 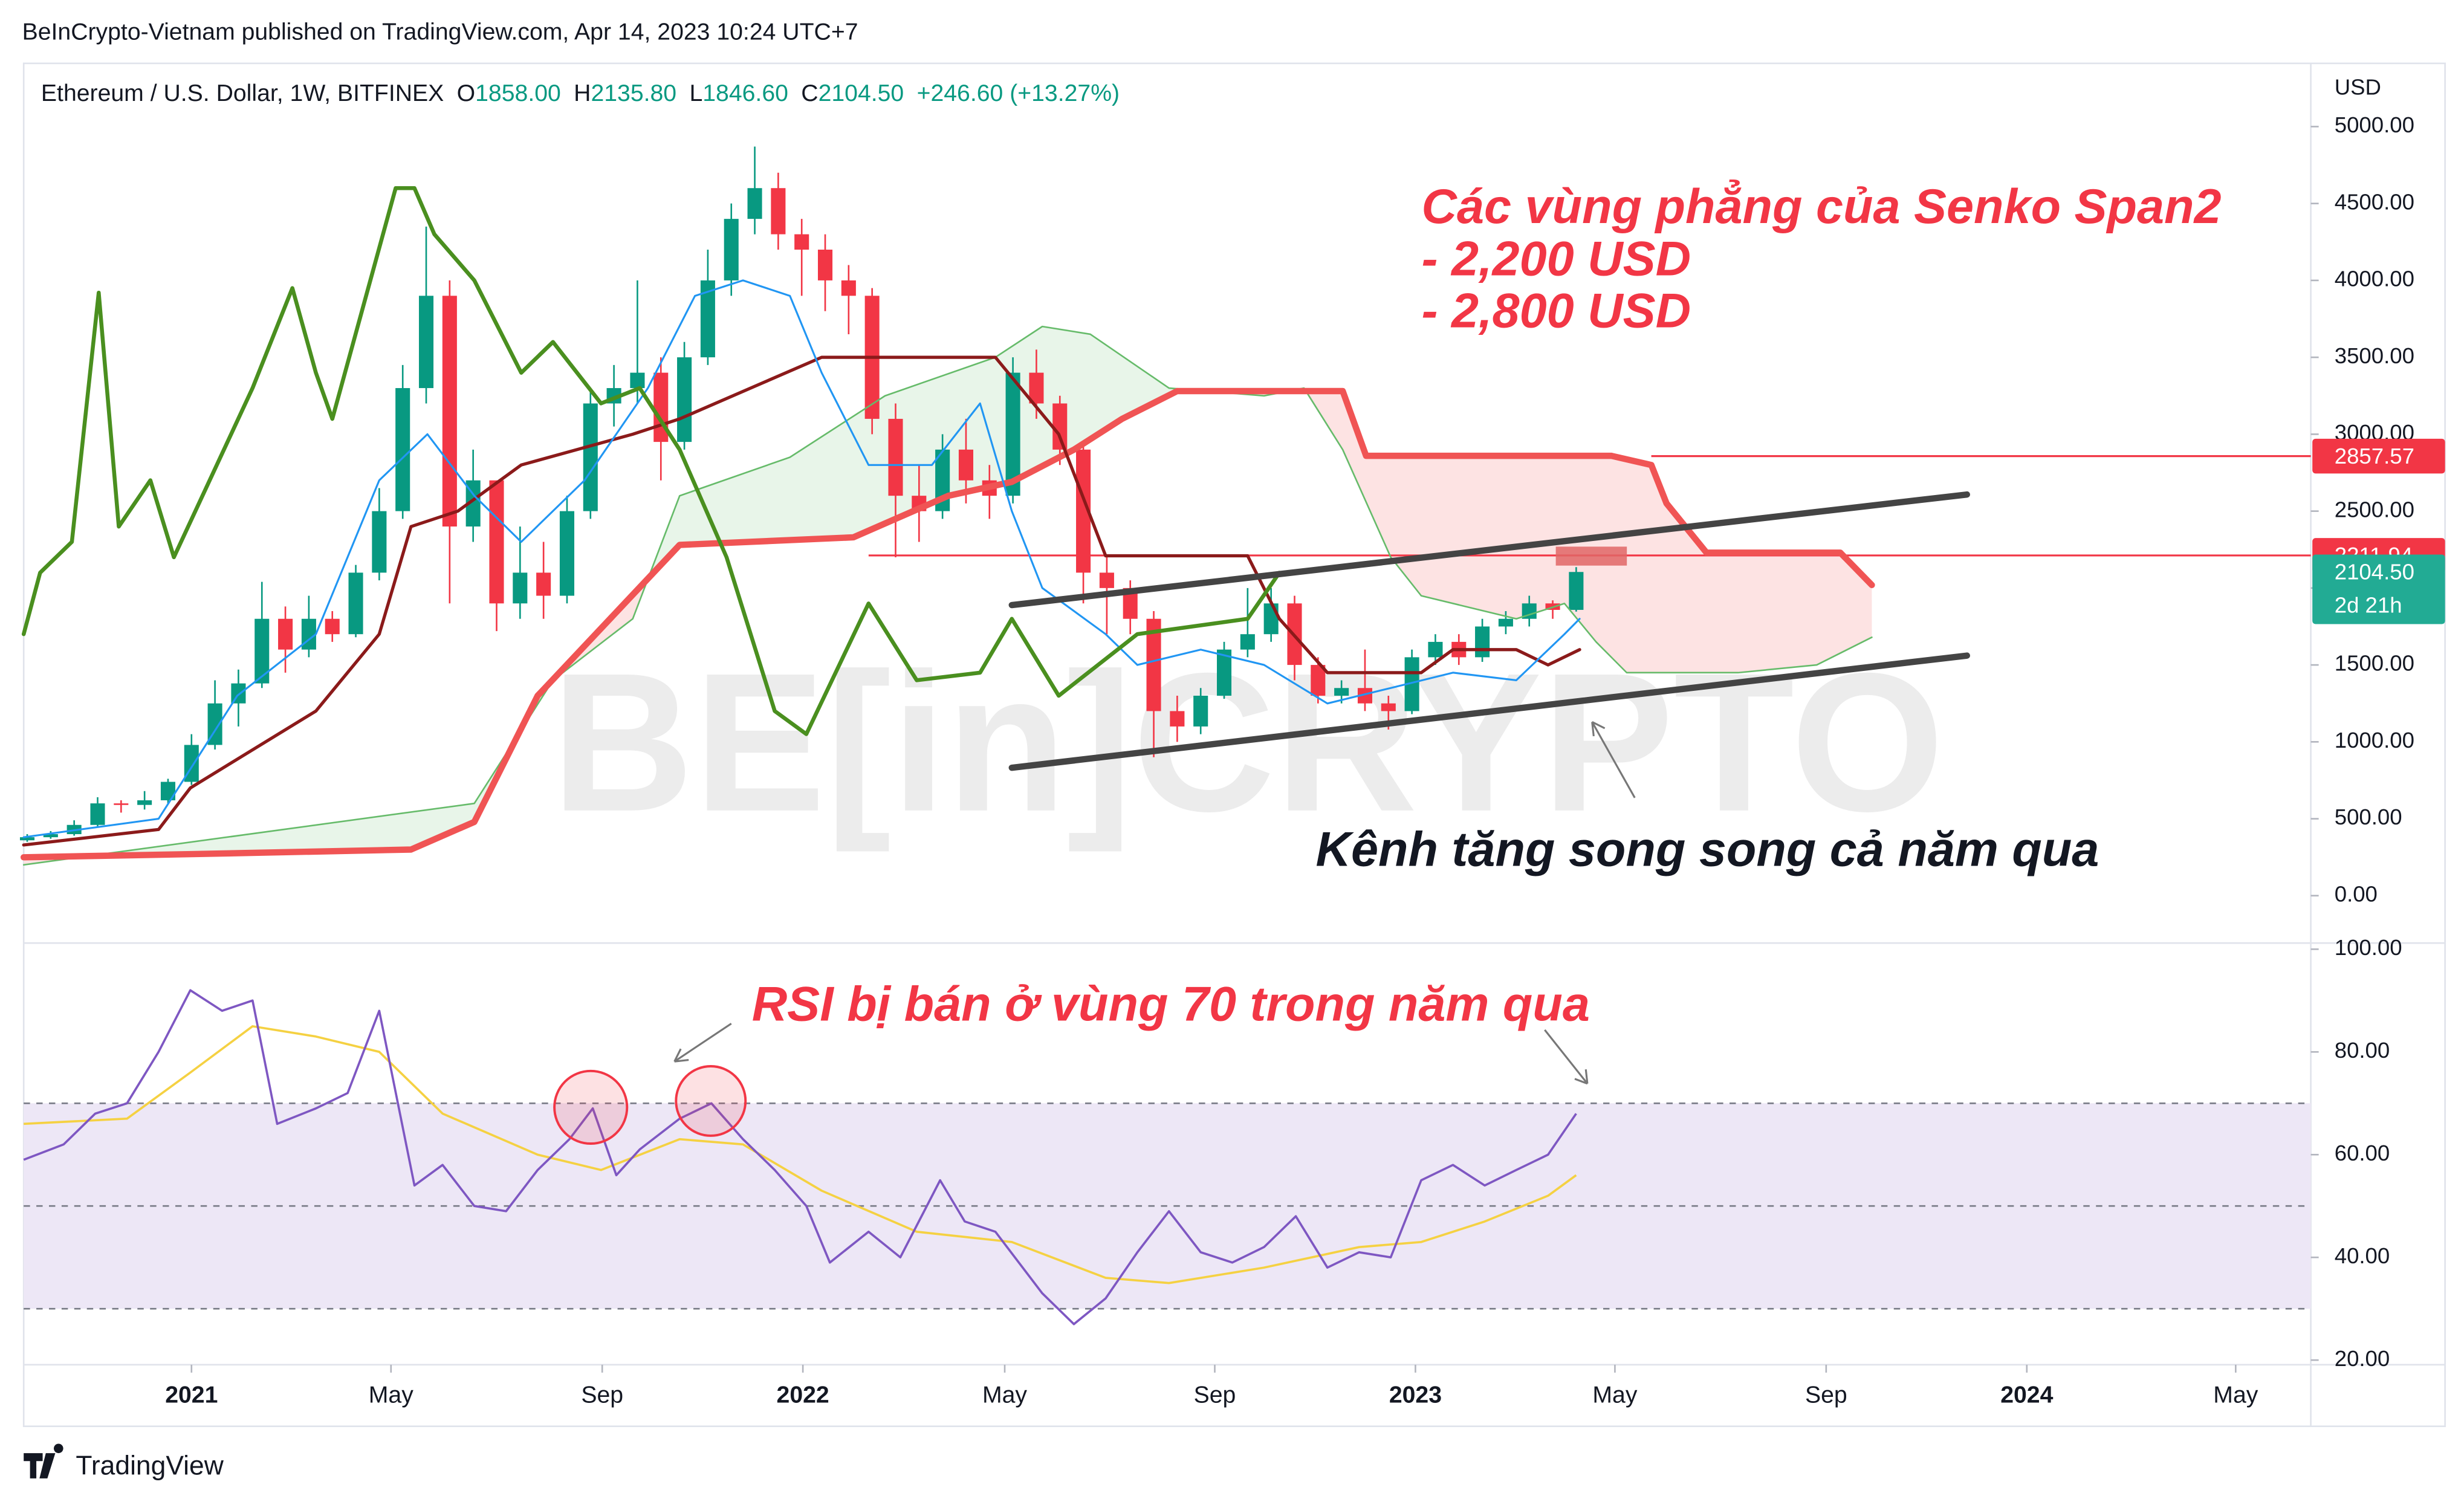 I want to click on y-tick-label: 20.00, so click(x=2362, y=1358).